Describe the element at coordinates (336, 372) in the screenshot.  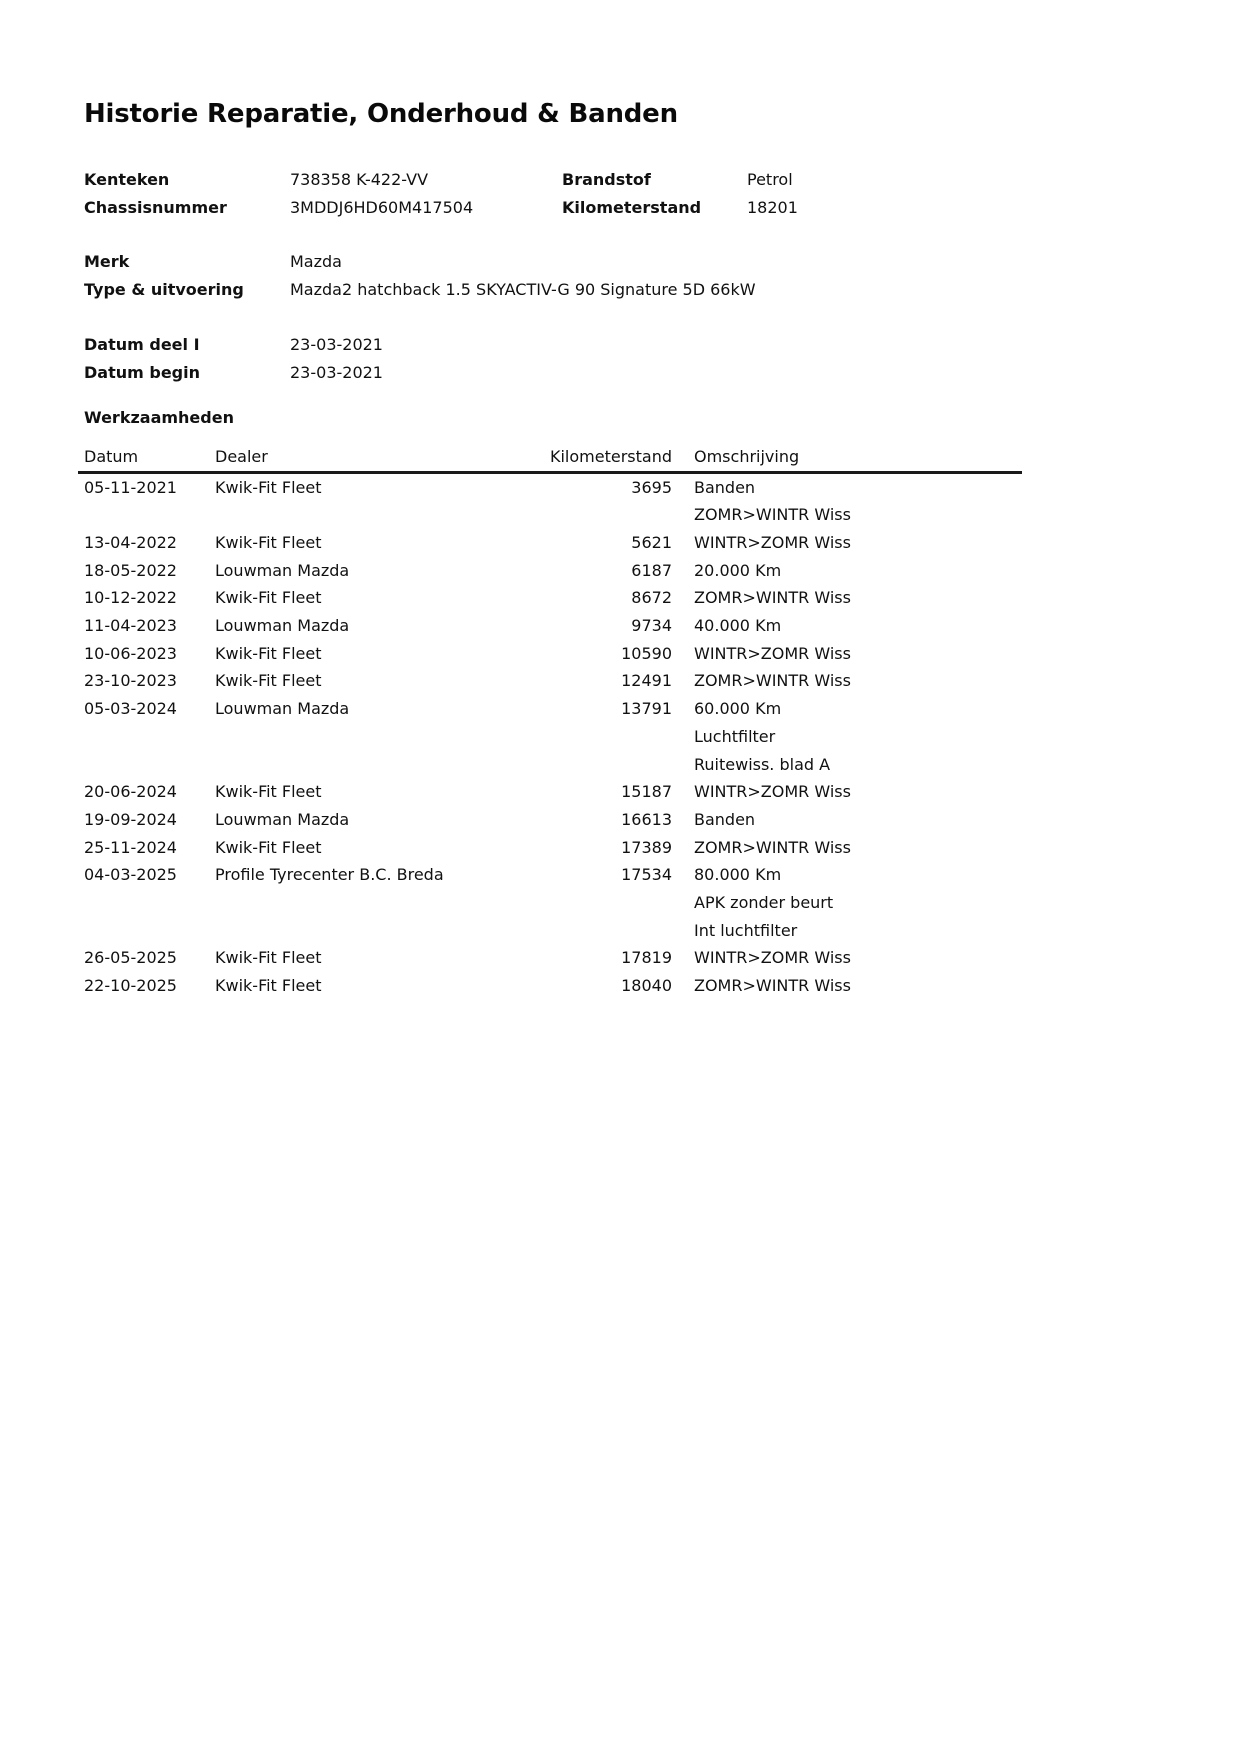
I see `datum-begin-value: 23-03-2021` at that location.